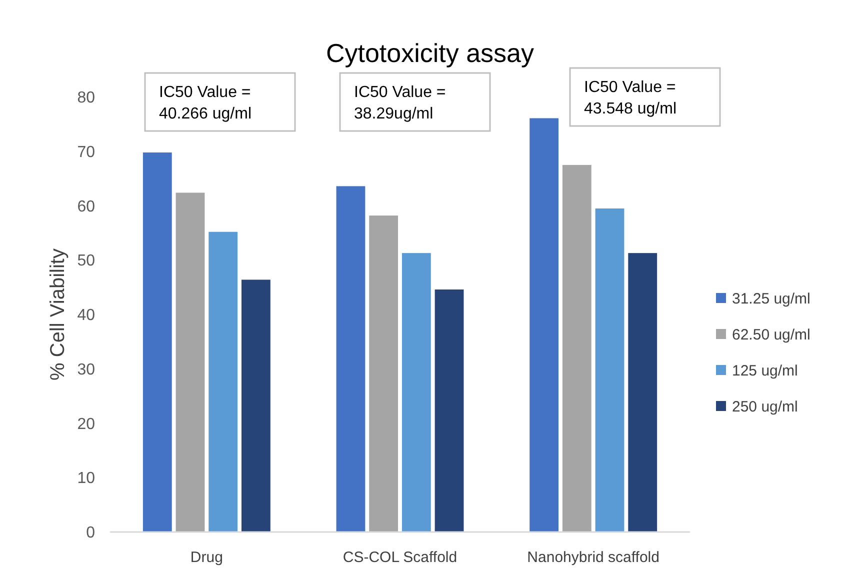 The width and height of the screenshot is (848, 572). Describe the element at coordinates (771, 335) in the screenshot. I see `legend-label: 62.50 ug/ml` at that location.